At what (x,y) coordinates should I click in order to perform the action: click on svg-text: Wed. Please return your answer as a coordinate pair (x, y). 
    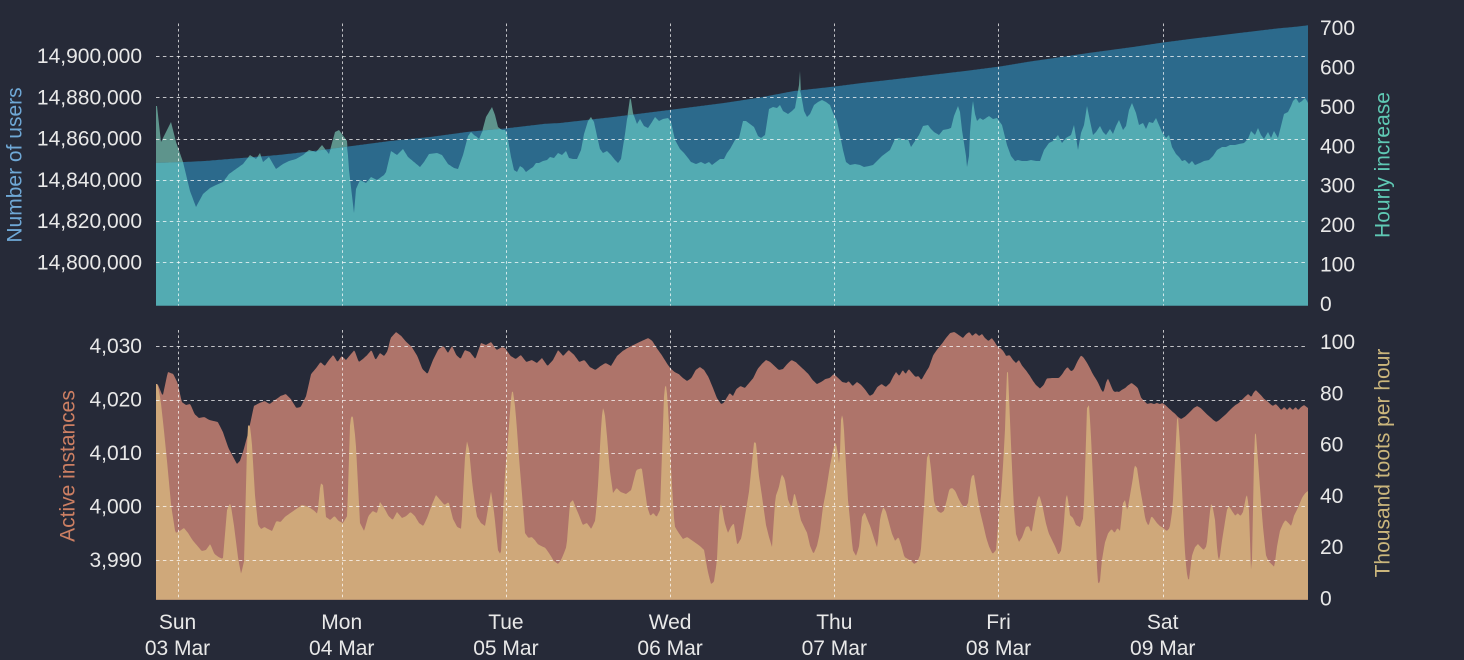
    Looking at the image, I should click on (670, 622).